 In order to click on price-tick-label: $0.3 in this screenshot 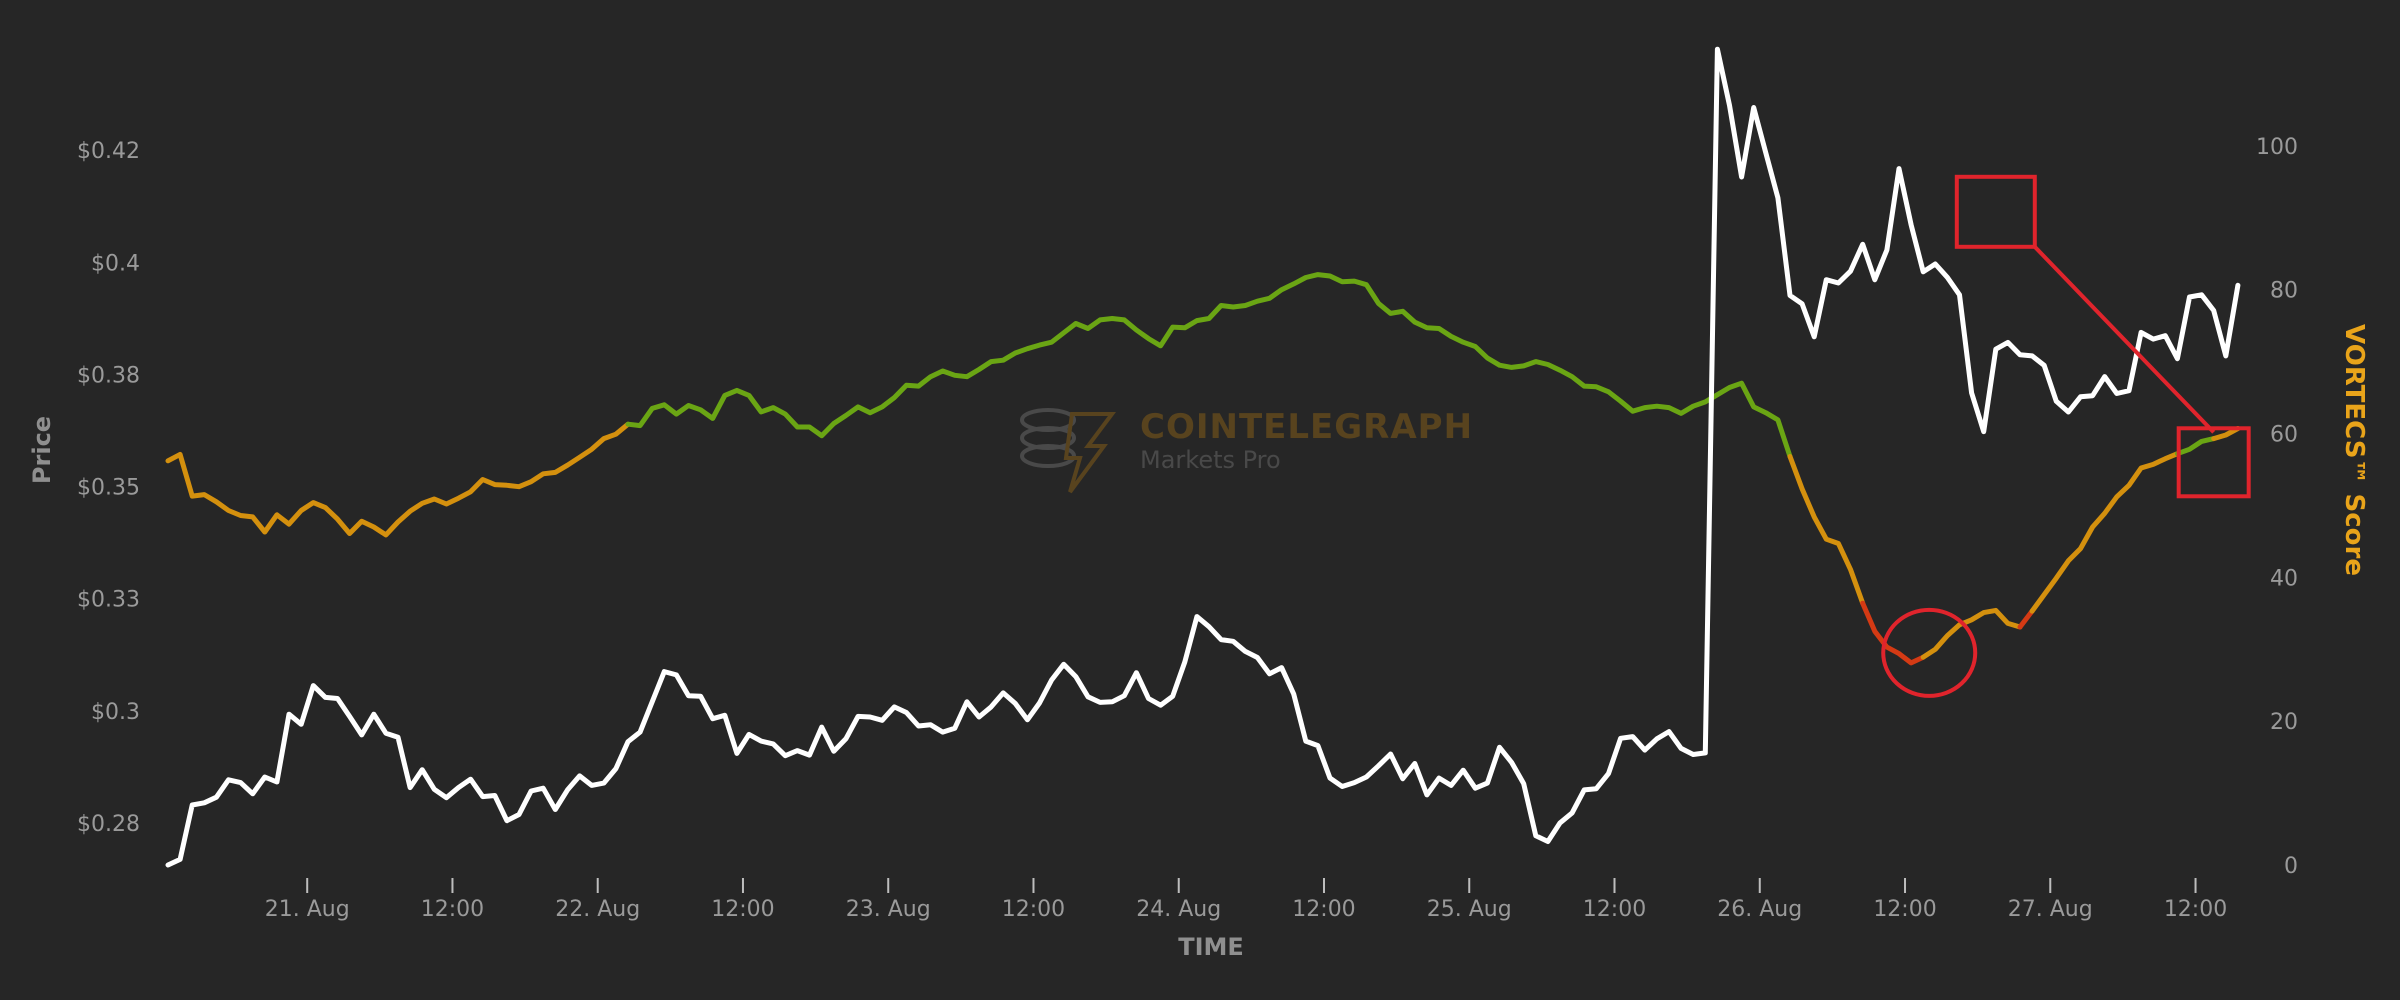, I will do `click(115, 712)`.